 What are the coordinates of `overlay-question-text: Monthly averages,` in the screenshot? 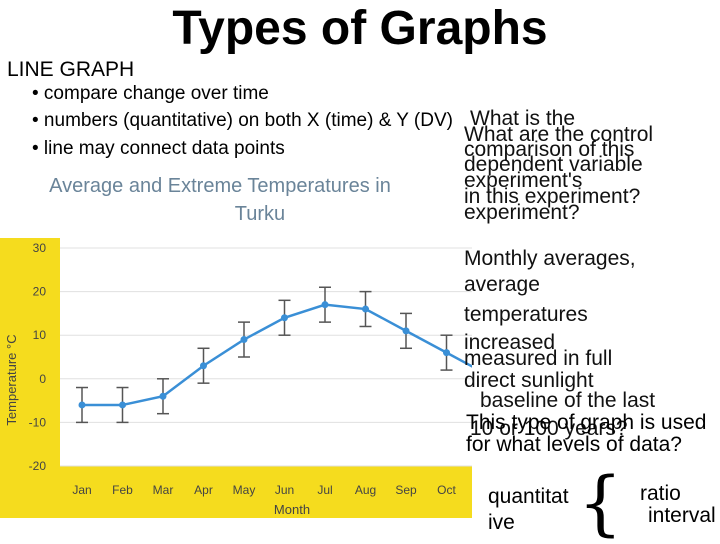 It's located at (550, 258).